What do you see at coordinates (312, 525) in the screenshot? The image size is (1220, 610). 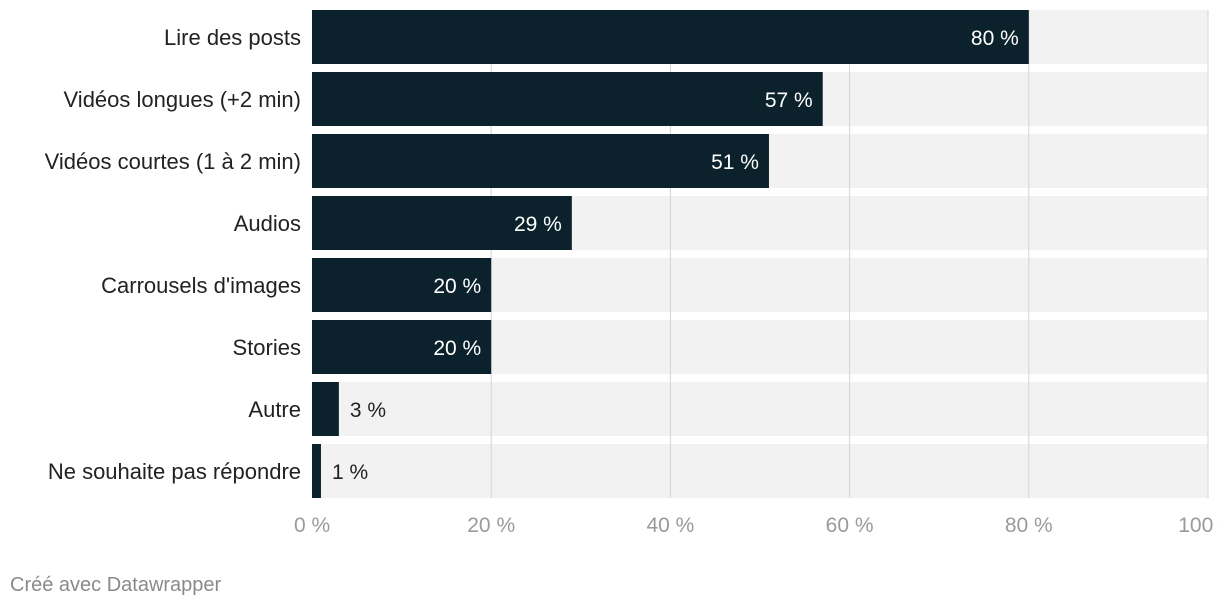 I see `x-tick-label: 0 %` at bounding box center [312, 525].